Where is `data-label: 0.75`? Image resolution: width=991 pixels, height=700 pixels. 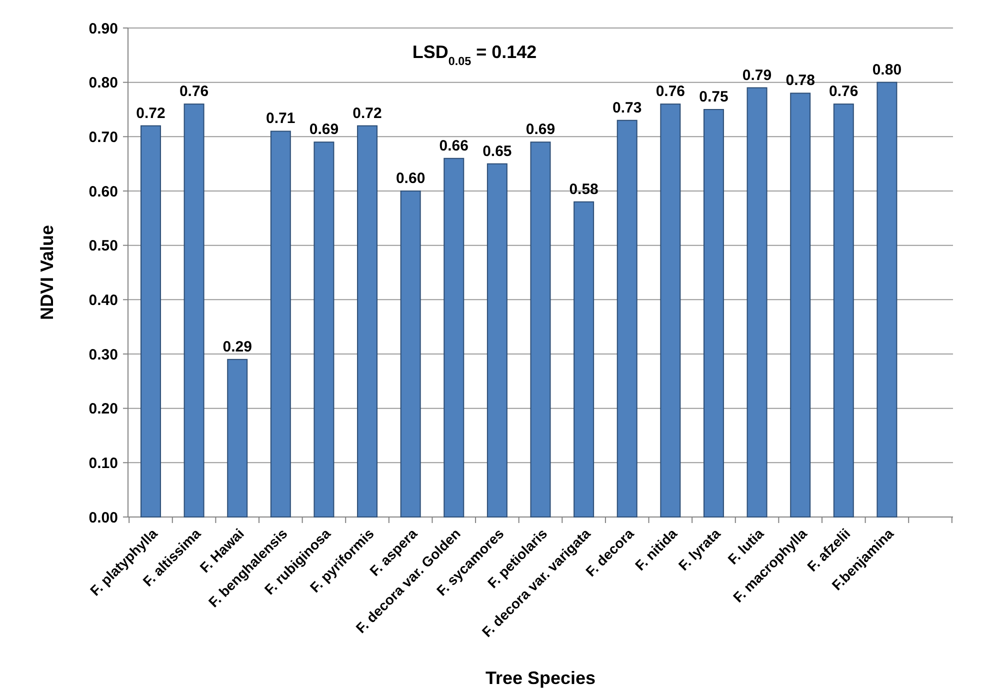
data-label: 0.75 is located at coordinates (713, 97).